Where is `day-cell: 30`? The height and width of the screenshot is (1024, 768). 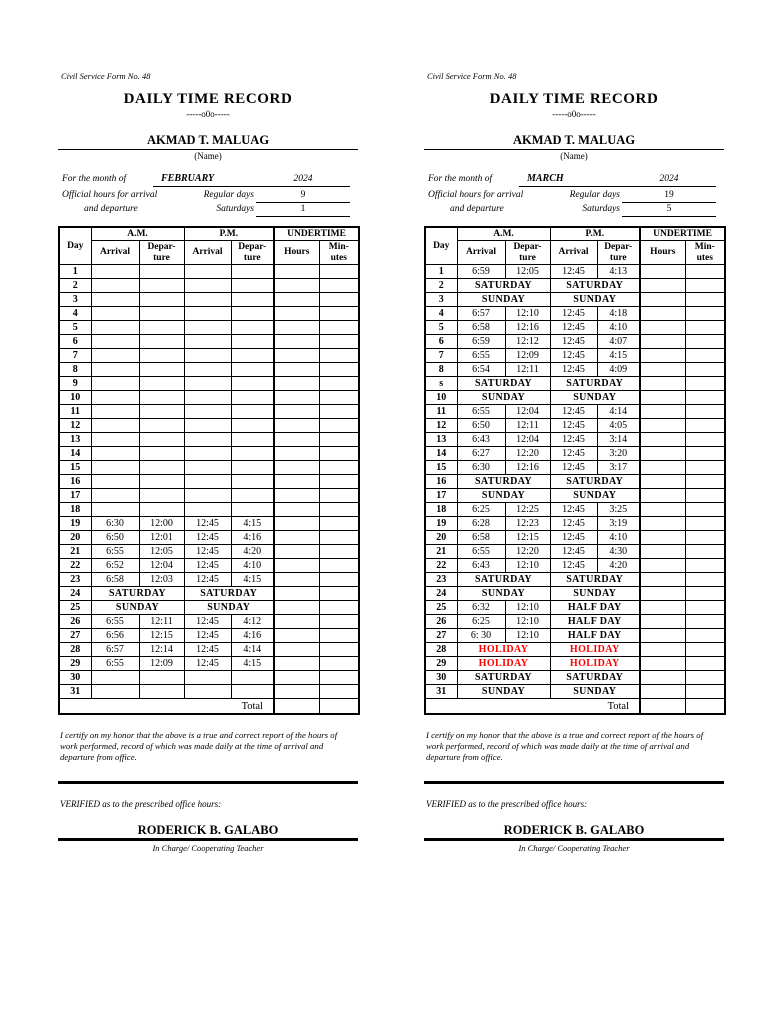
day-cell: 30 is located at coordinates (75, 677).